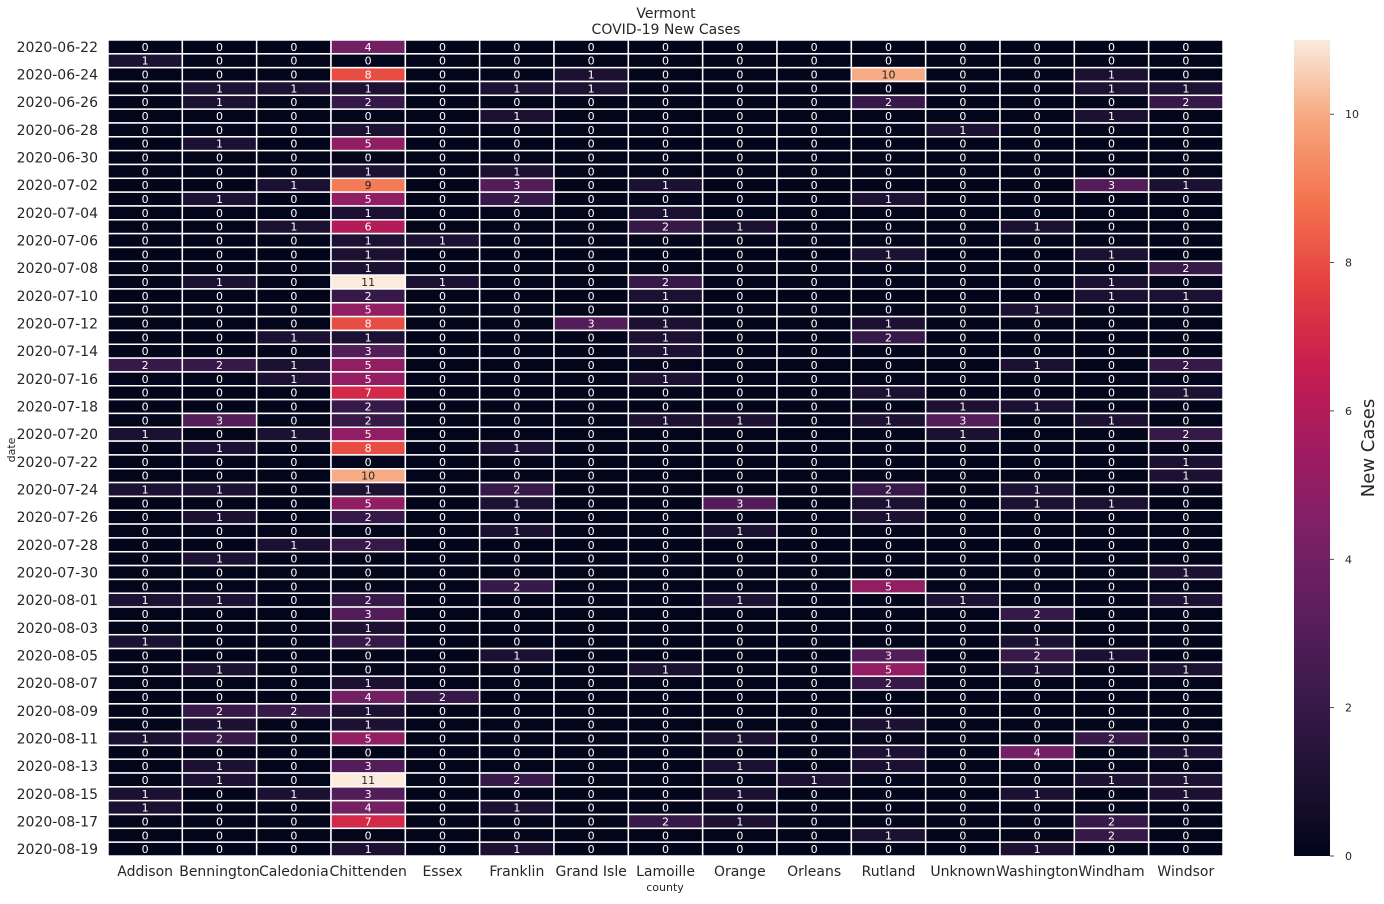  What do you see at coordinates (57, 242) in the screenshot?
I see `y-tick-label: 2020-07-06` at bounding box center [57, 242].